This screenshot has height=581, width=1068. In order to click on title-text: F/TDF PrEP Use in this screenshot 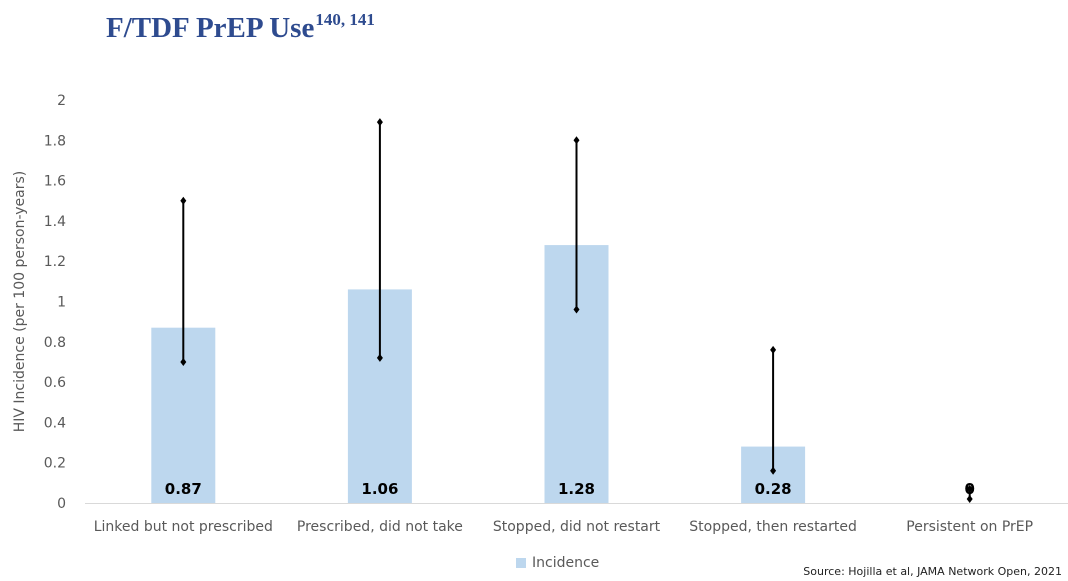, I will do `click(210, 28)`.